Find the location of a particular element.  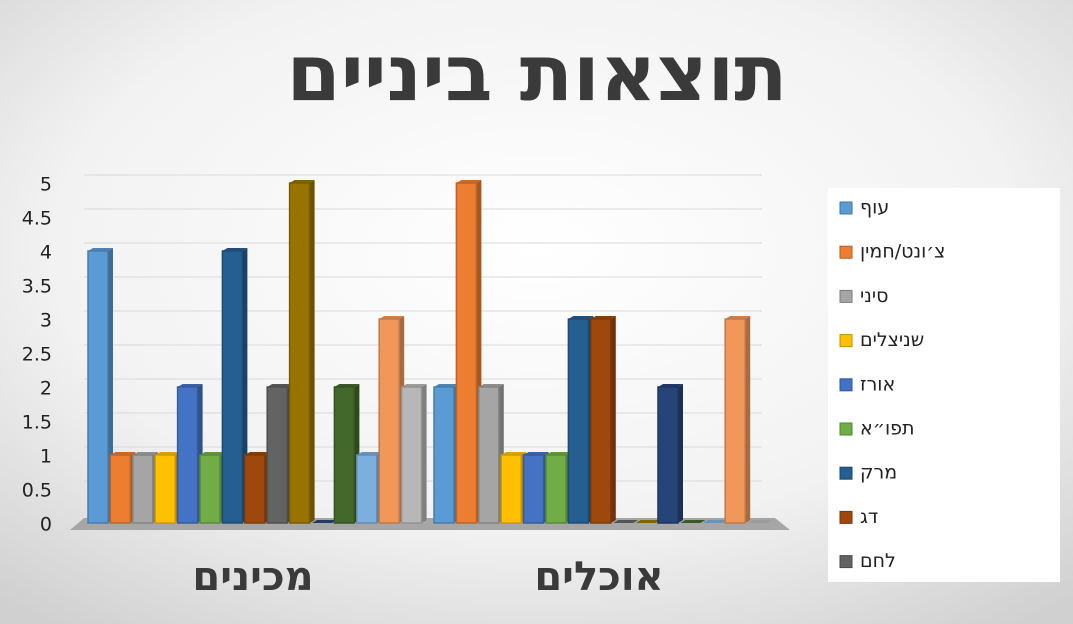

chart-title: תוצאות ביניים is located at coordinates (536, 74).